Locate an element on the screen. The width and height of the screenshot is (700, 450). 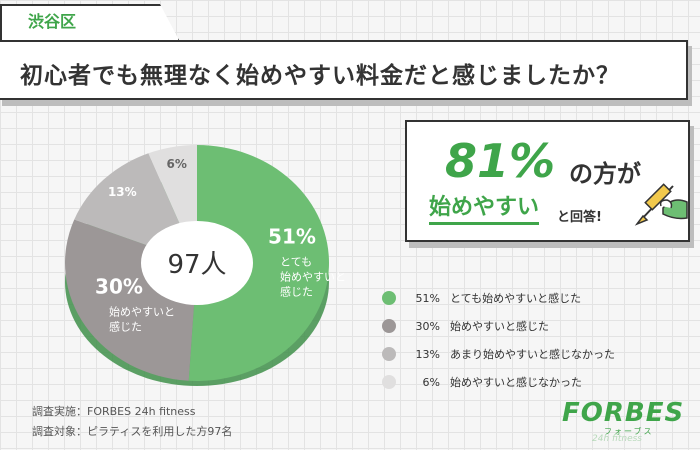
question-text: 初心者でも無理なく始めやすい料金だと感じましたか？ is located at coordinates (320, 76).